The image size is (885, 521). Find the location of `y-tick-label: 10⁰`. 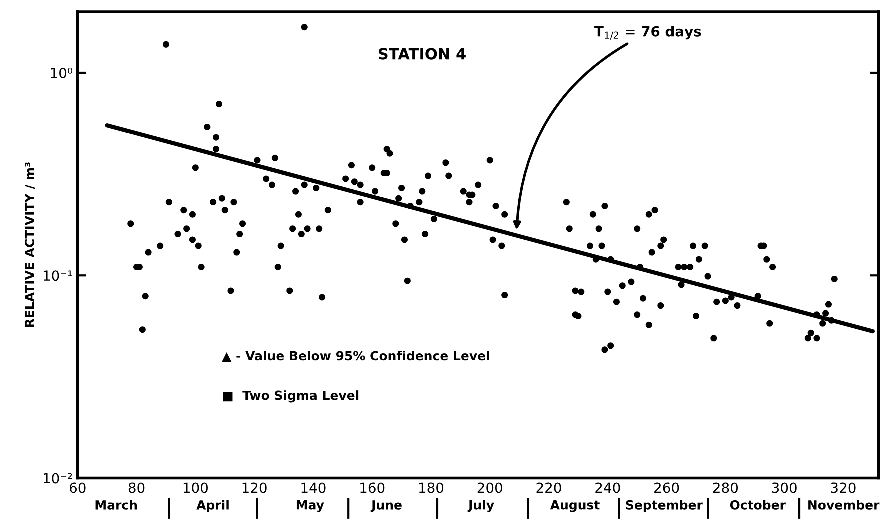

y-tick-label: 10⁰ is located at coordinates (62, 73).